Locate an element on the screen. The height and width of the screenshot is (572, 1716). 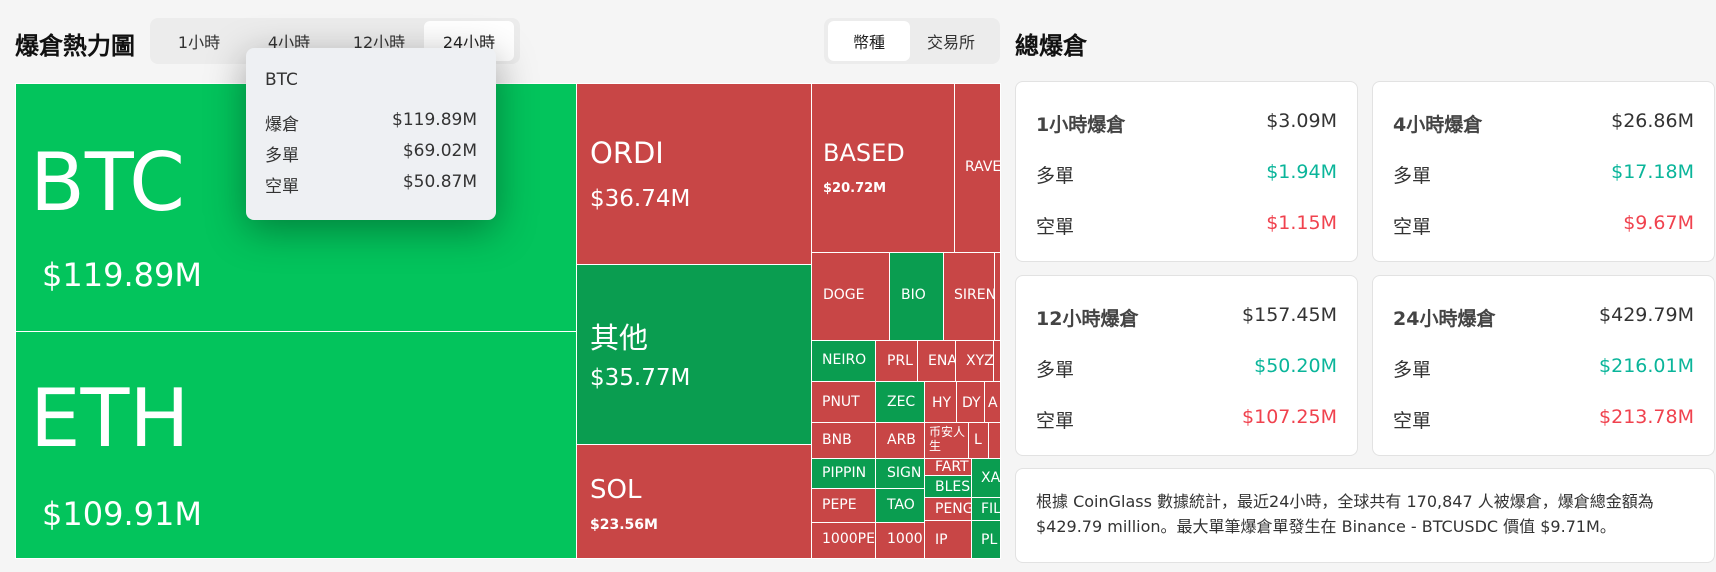
tile-zh: 币安人生 is located at coordinates (946, 440).